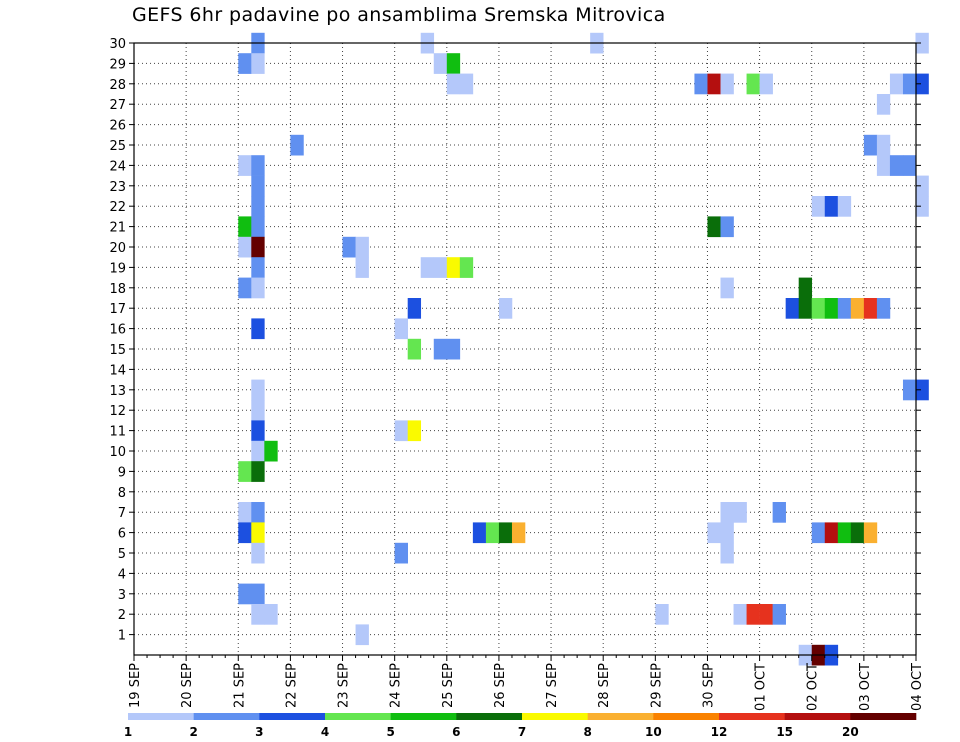 The image size is (960, 742). I want to click on y-tick-label: 20, so click(117, 248).